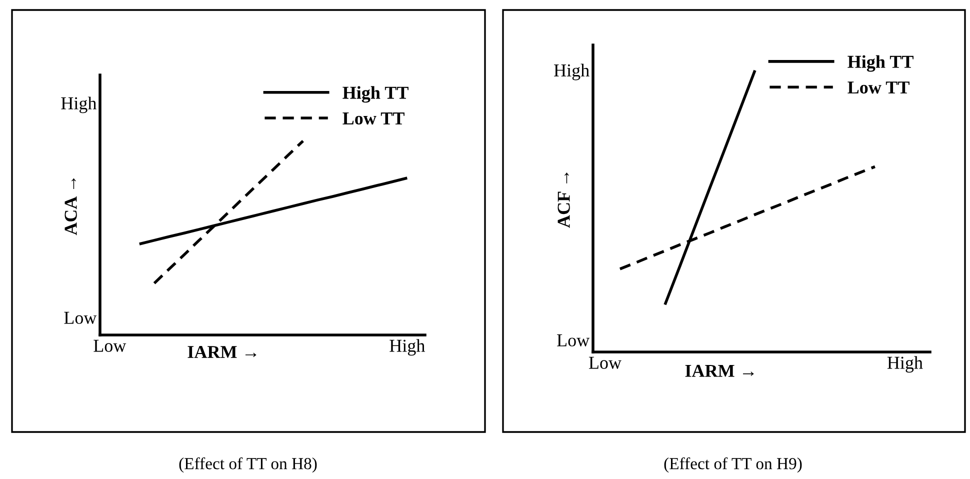  What do you see at coordinates (70, 207) in the screenshot?
I see `y-axis-title: ACA →` at bounding box center [70, 207].